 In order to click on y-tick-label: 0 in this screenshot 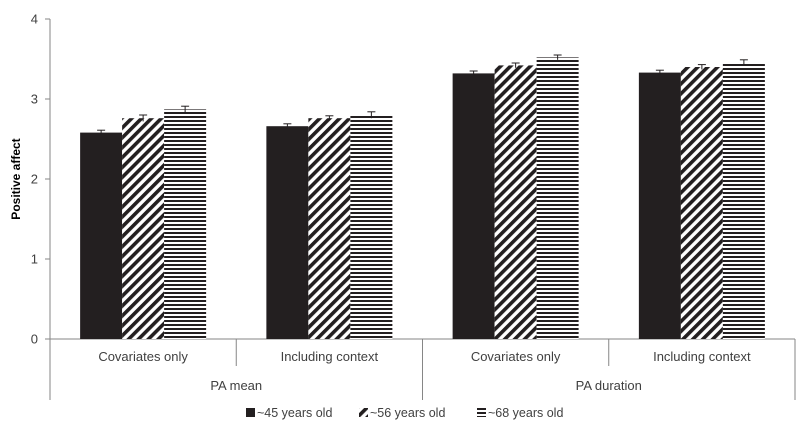, I will do `click(34, 339)`.